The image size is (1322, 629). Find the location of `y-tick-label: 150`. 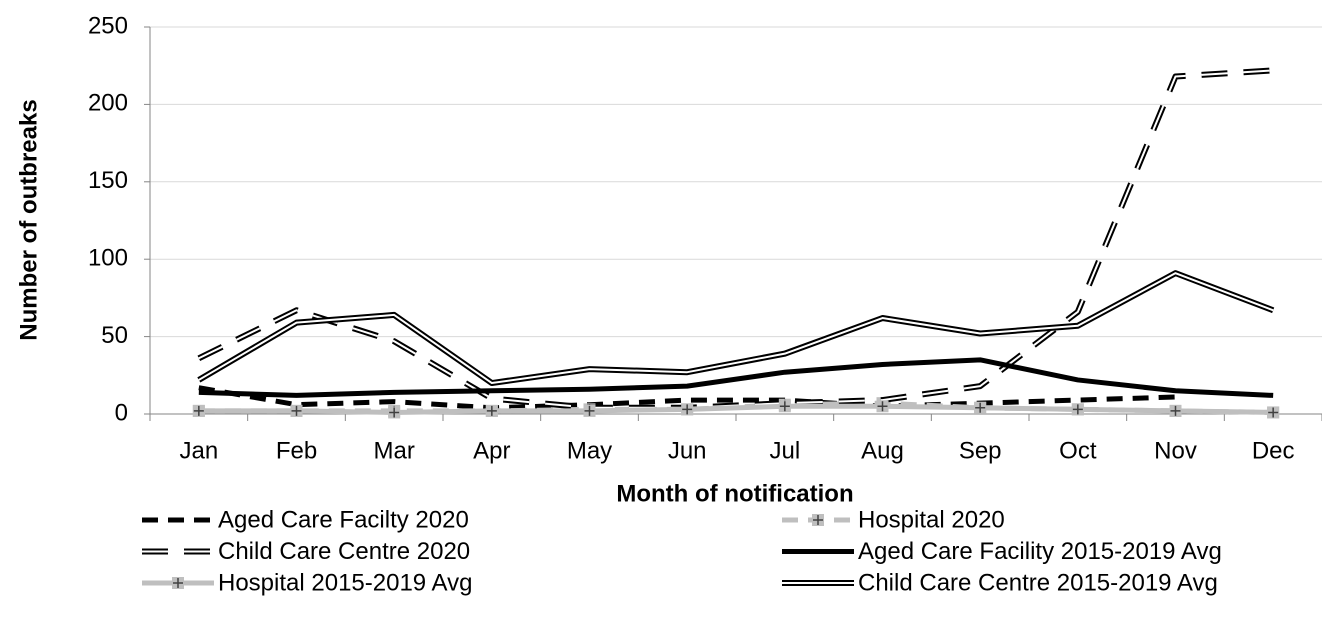

y-tick-label: 150 is located at coordinates (108, 180).